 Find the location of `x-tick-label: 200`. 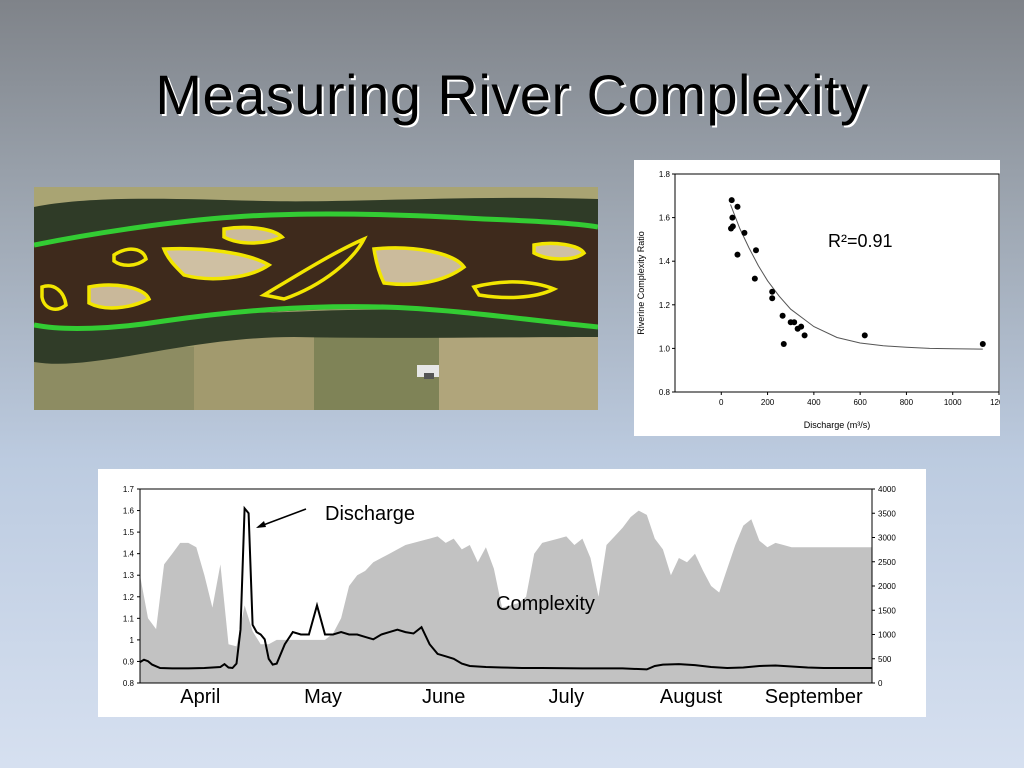

x-tick-label: 200 is located at coordinates (768, 402).